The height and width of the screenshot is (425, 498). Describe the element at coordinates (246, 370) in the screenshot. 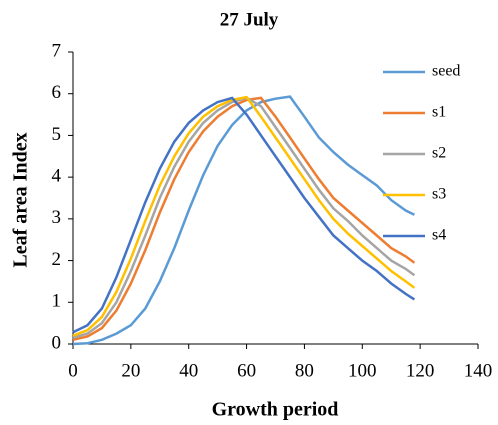

I see `x-tick-label: 60` at that location.